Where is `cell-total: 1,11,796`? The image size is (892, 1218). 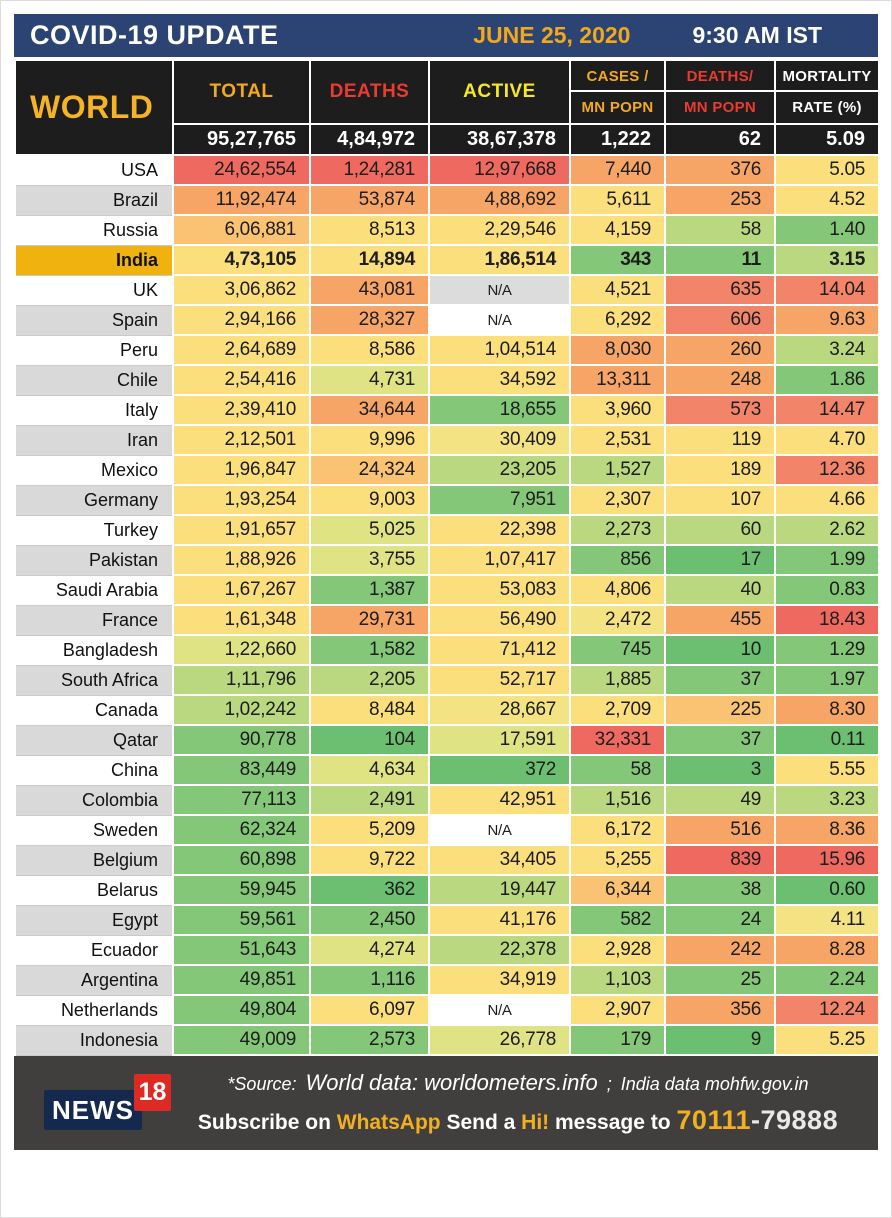 cell-total: 1,11,796 is located at coordinates (241, 680).